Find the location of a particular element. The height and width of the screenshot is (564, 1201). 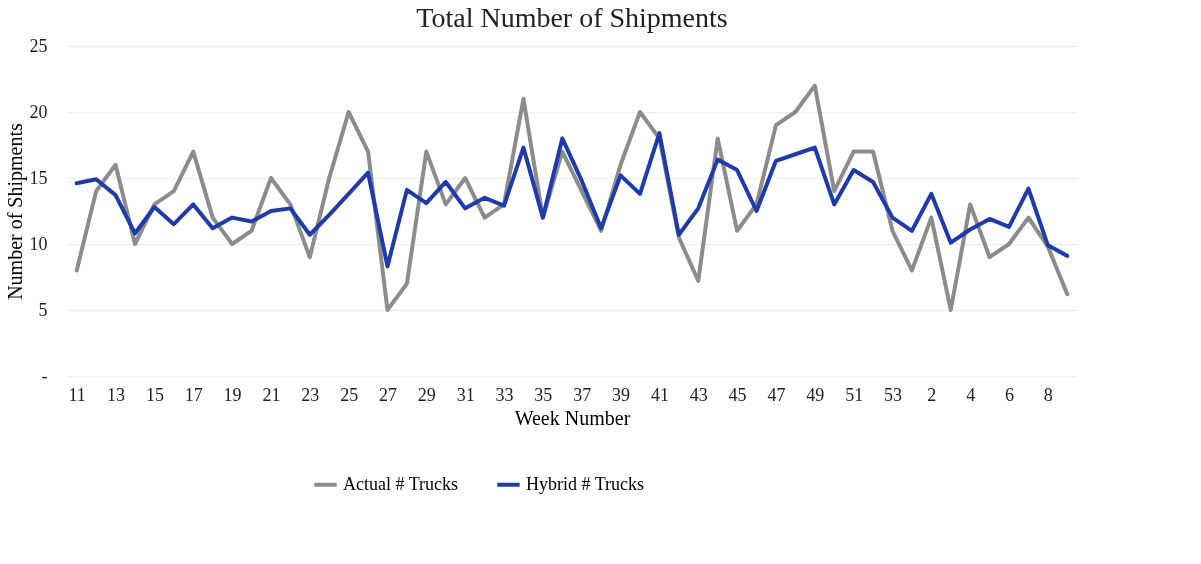

y-tick-label: 15 is located at coordinates (38, 177).